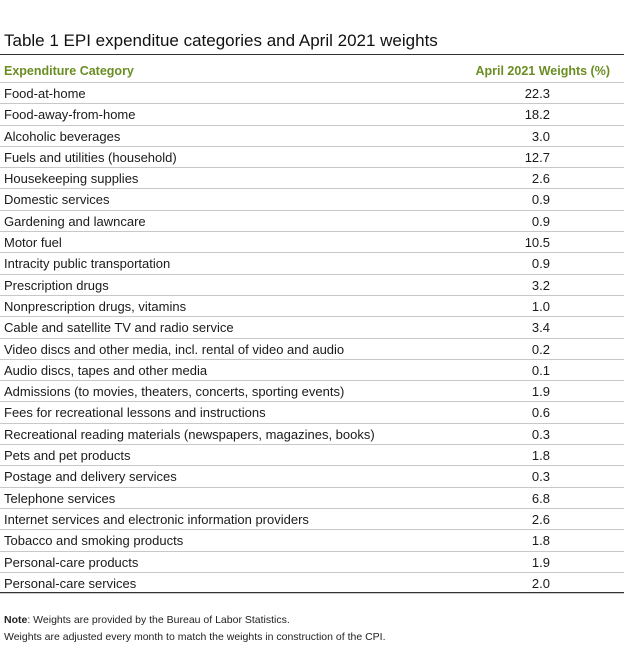 This screenshot has width=624, height=672. Describe the element at coordinates (312, 562) in the screenshot. I see `table-row: Personal-care products 1.9` at that location.